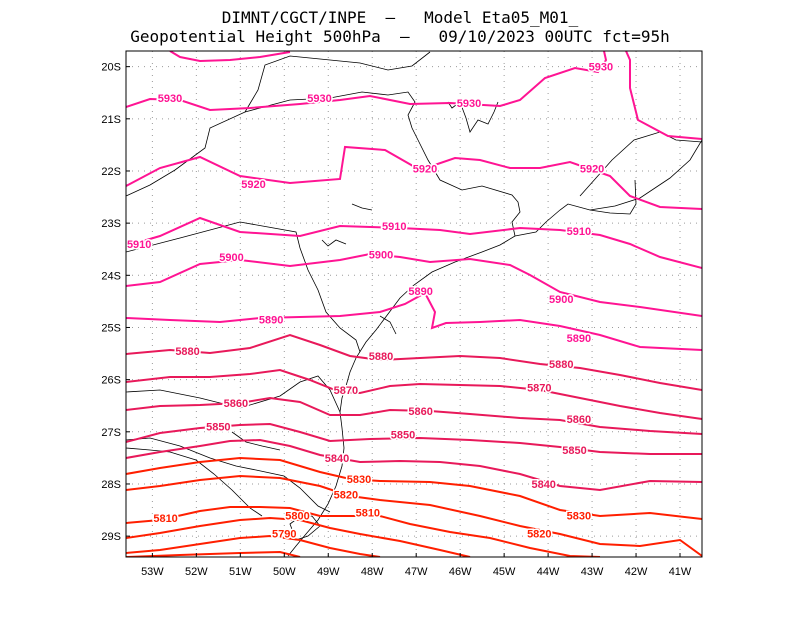  I want to click on contour-5930-a, so click(367, 81).